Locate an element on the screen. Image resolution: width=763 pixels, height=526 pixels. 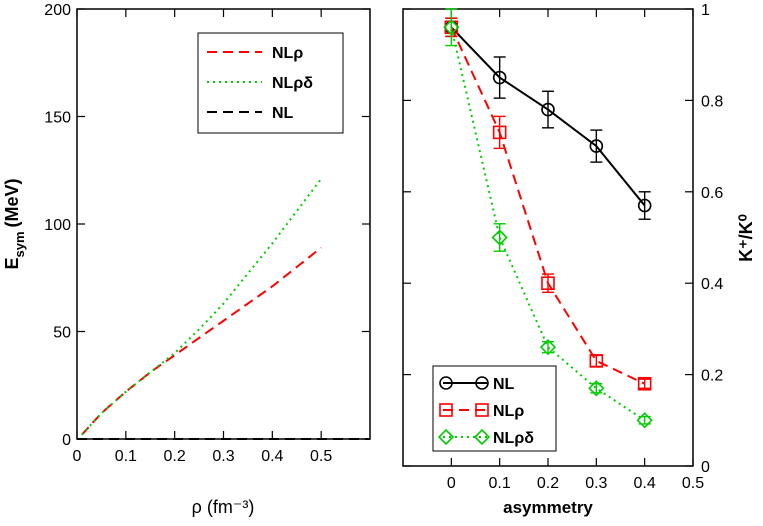
right-x-tick-label: 0.5 is located at coordinates (693, 483).